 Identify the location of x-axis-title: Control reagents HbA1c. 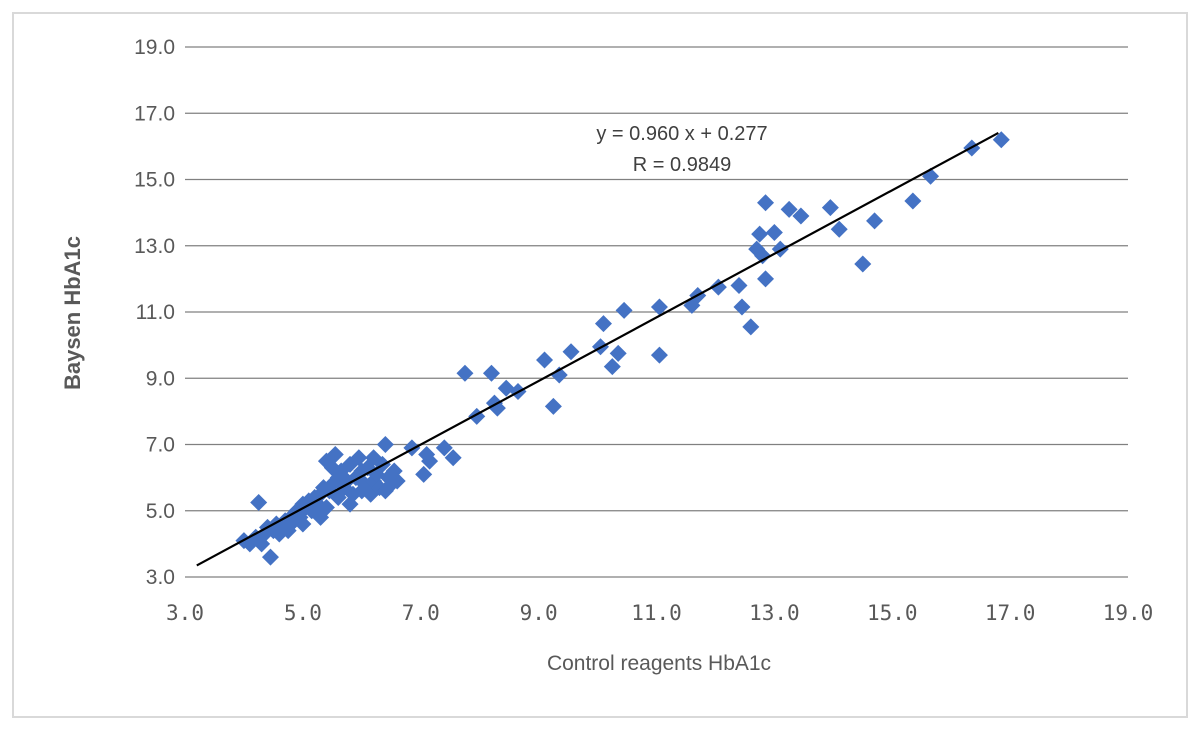
(659, 663).